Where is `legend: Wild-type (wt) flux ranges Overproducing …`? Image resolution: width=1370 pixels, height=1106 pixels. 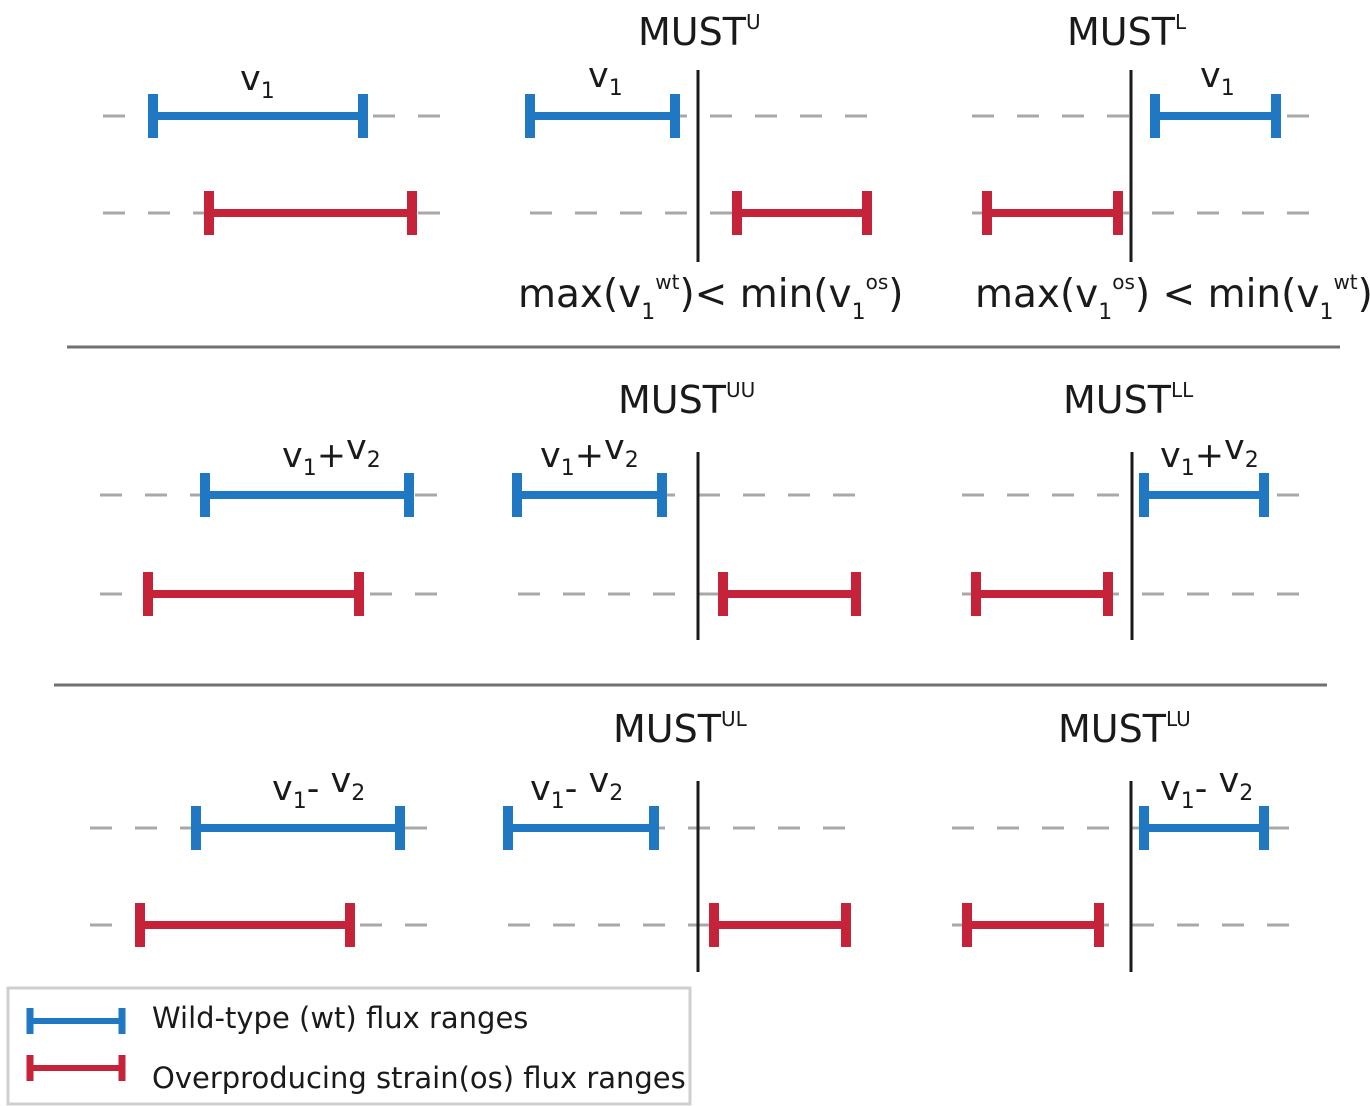 legend: Wild-type (wt) flux ranges Overproducing … is located at coordinates (349, 1046).